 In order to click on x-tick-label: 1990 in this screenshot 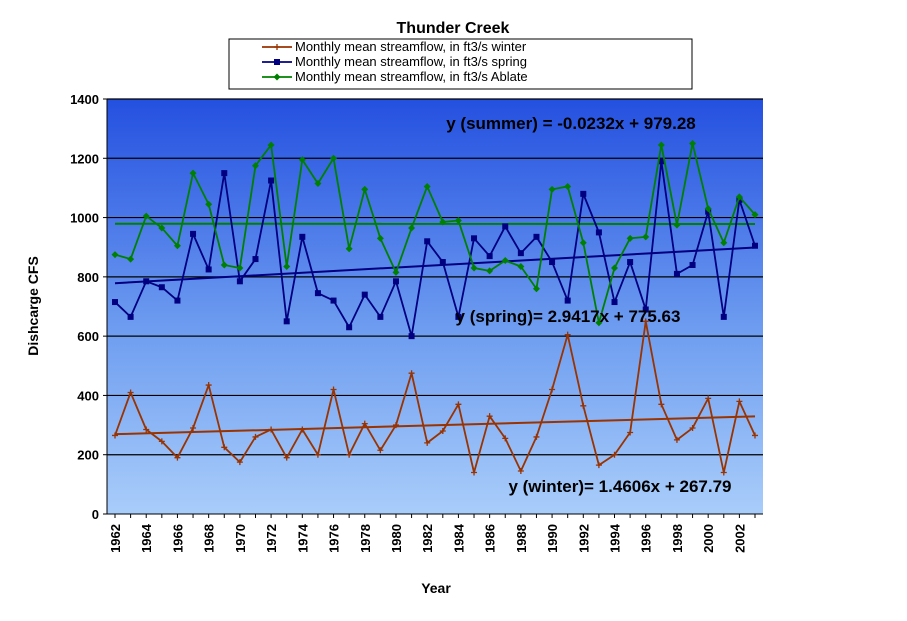, I will do `click(552, 538)`.